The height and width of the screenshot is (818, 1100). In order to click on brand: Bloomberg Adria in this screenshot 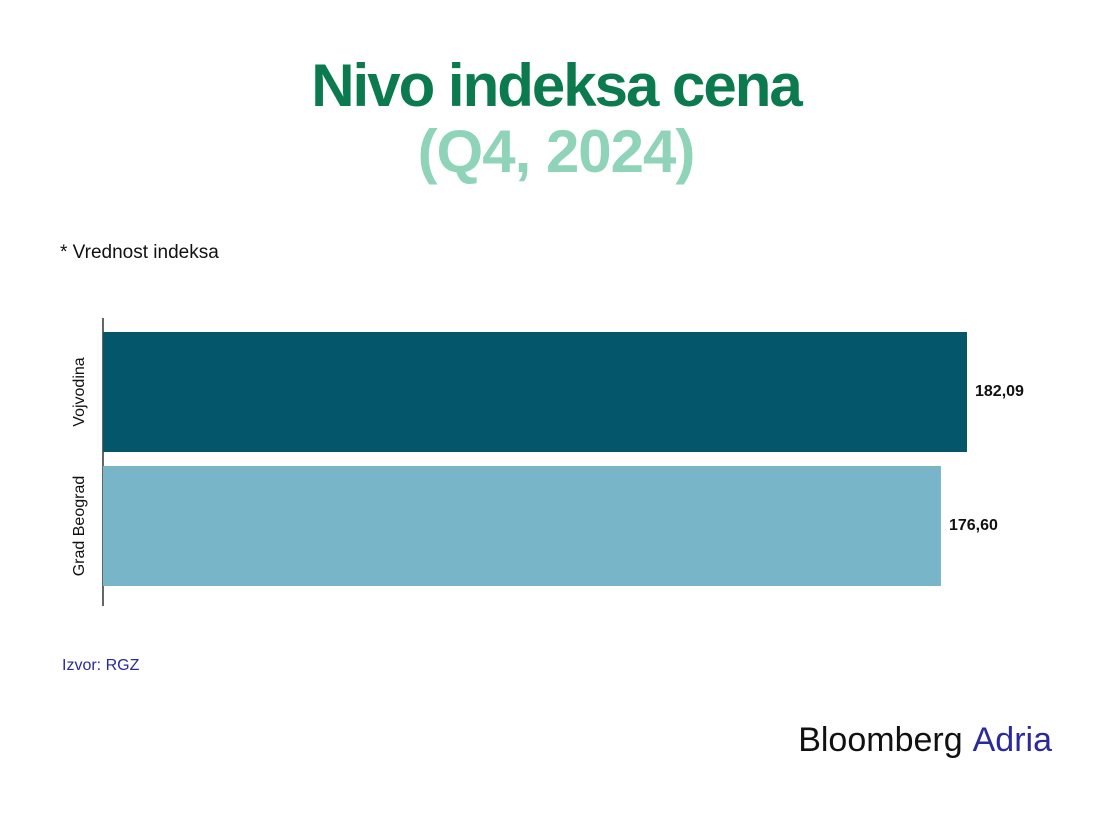, I will do `click(925, 740)`.